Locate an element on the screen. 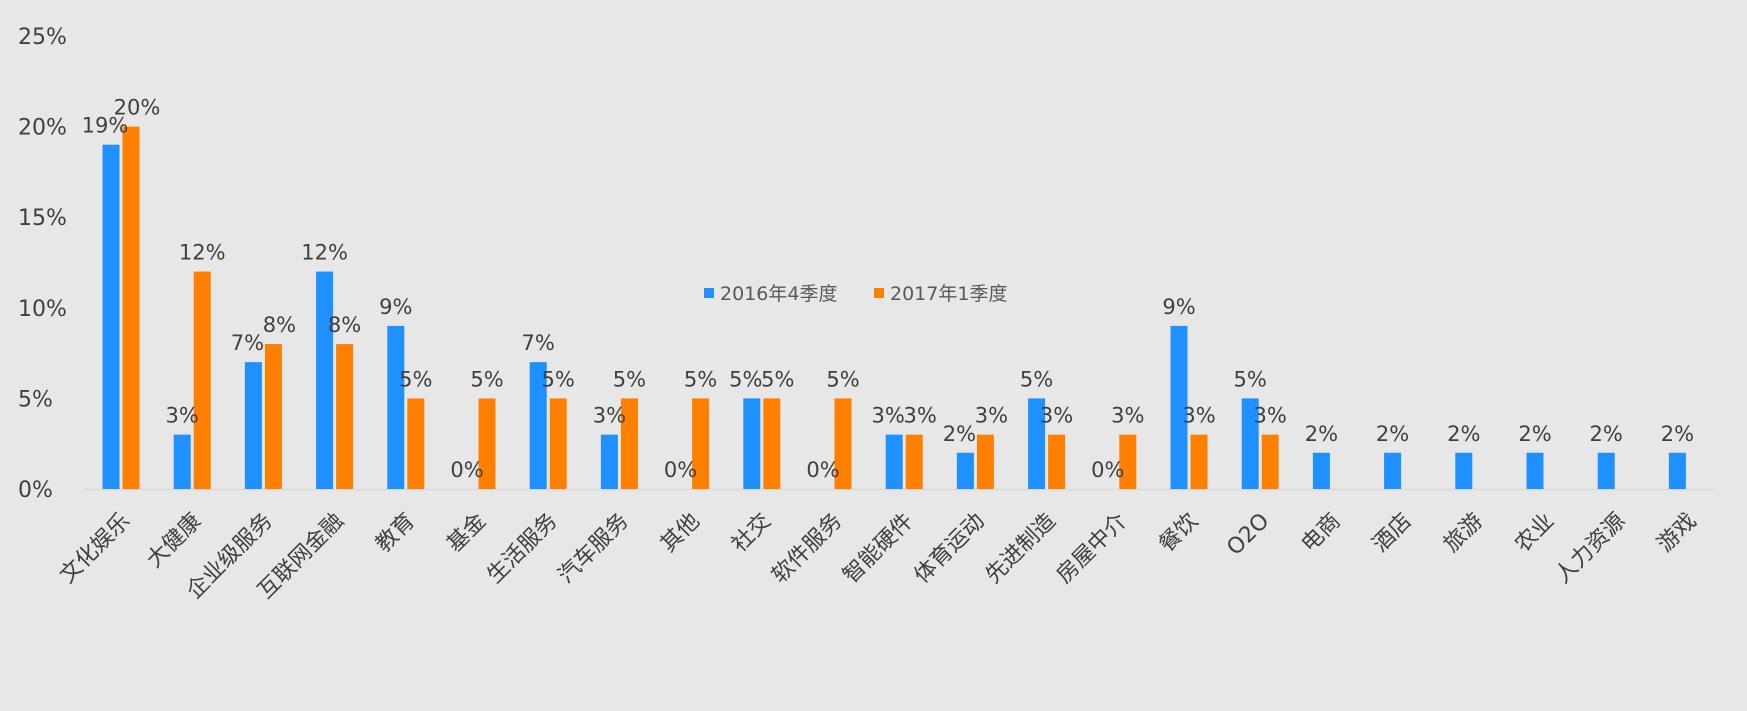 Image resolution: width=1747 pixels, height=711 pixels. x-category-label: 电商 is located at coordinates (1321, 533).